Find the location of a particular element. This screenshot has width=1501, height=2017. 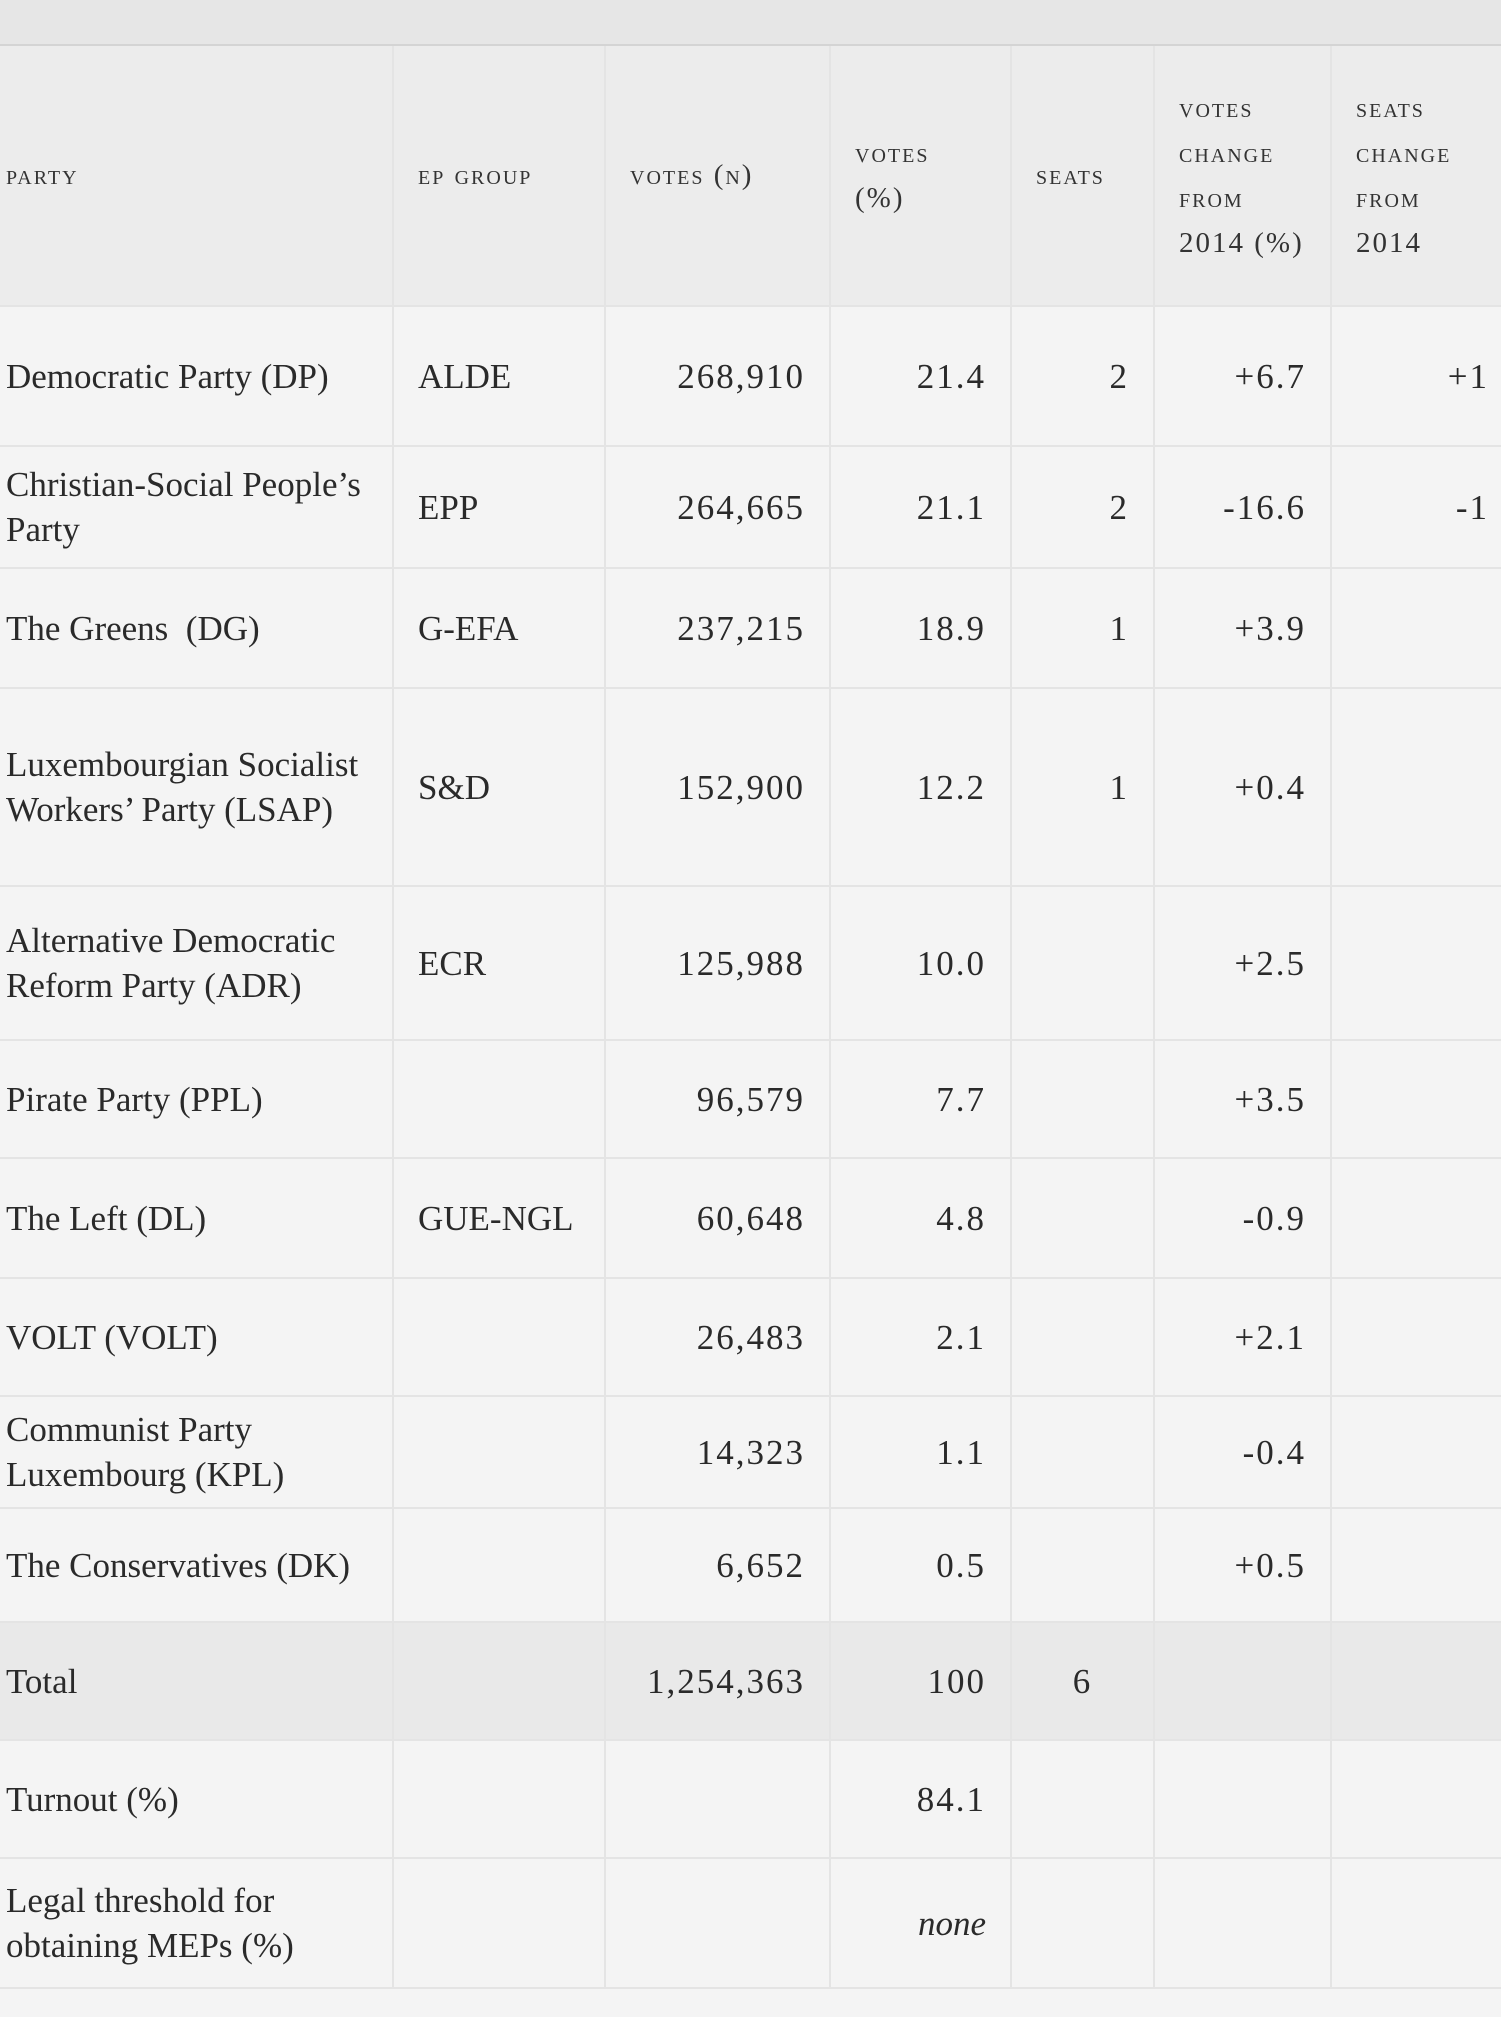

votes-pct: 1.1 is located at coordinates (921, 1452).